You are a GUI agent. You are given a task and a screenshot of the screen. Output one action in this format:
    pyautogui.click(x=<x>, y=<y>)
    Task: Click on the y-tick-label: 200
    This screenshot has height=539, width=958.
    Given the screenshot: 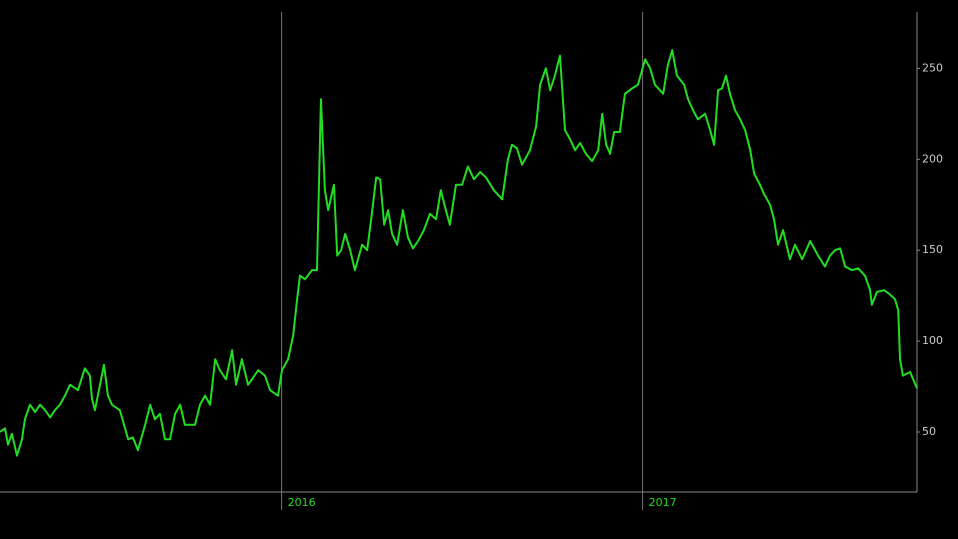 What is the action you would take?
    pyautogui.click(x=932, y=158)
    